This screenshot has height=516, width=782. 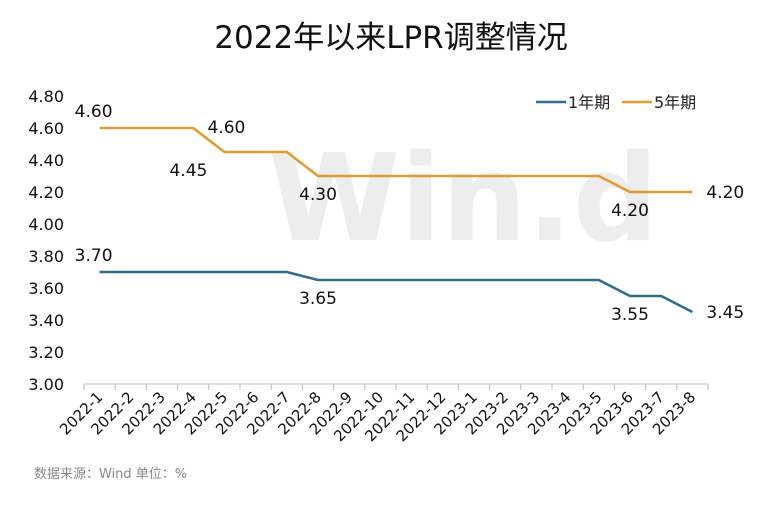 What do you see at coordinates (46, 256) in the screenshot?
I see `y-tick-label: 3.80` at bounding box center [46, 256].